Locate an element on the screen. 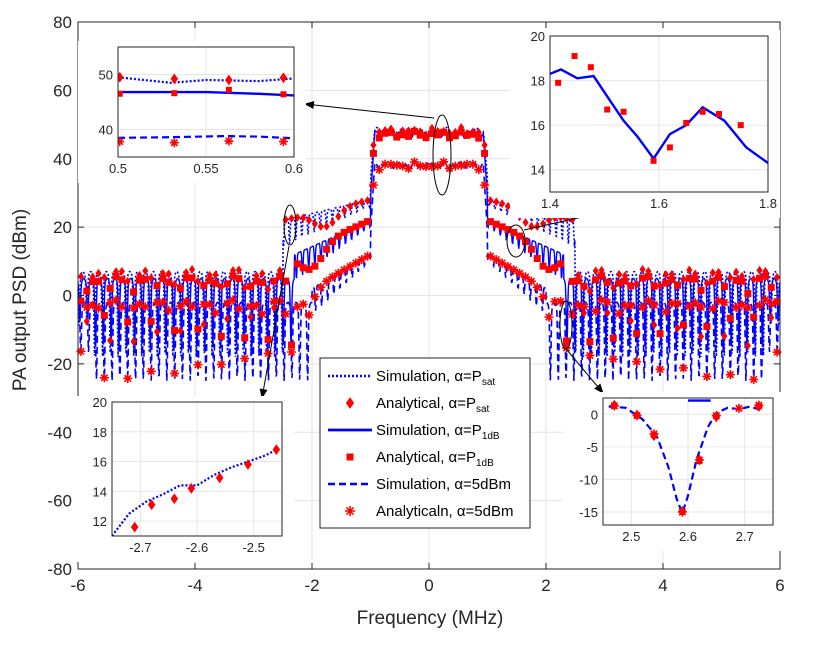 Image resolution: width=815 pixels, height=647 pixels. inset-simulation-psat is located at coordinates (196, 491).